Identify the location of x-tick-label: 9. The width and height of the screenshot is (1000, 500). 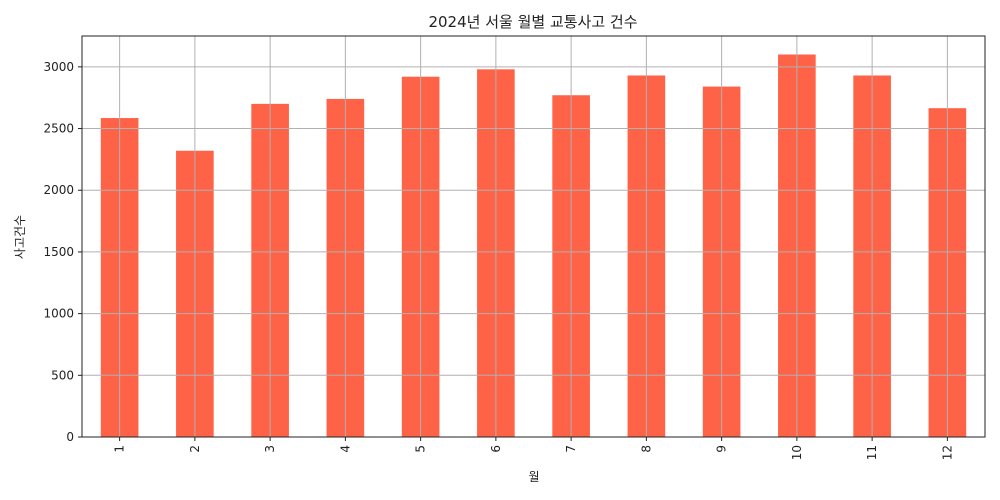
(722, 449).